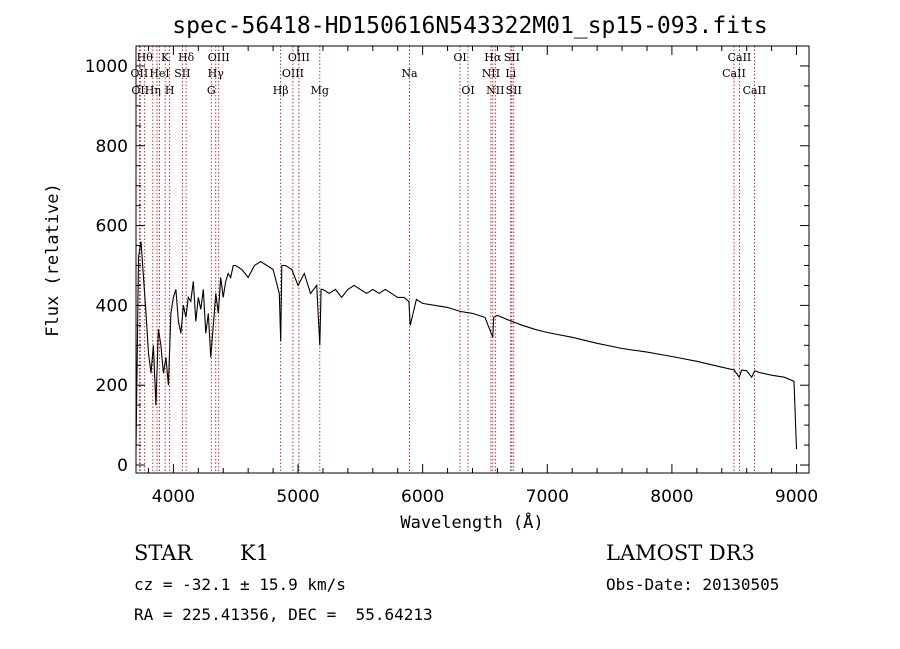 Image resolution: width=900 pixels, height=649 pixels. I want to click on line-marker-label-12: OIII, so click(219, 57).